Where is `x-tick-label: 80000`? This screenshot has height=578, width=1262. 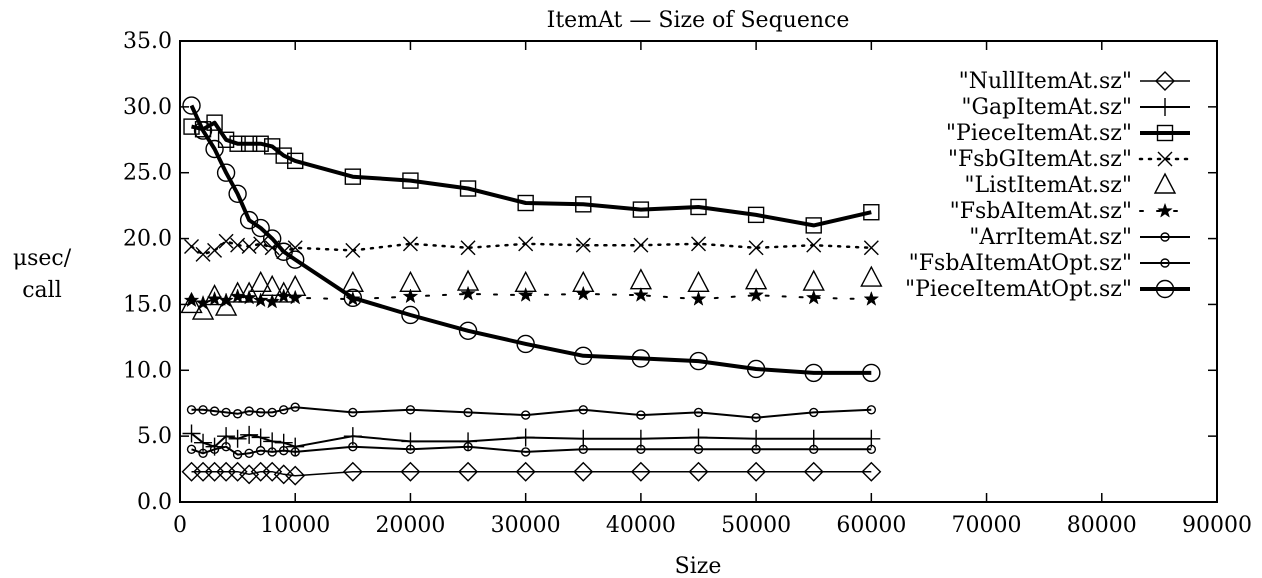 x-tick-label: 80000 is located at coordinates (1102, 525).